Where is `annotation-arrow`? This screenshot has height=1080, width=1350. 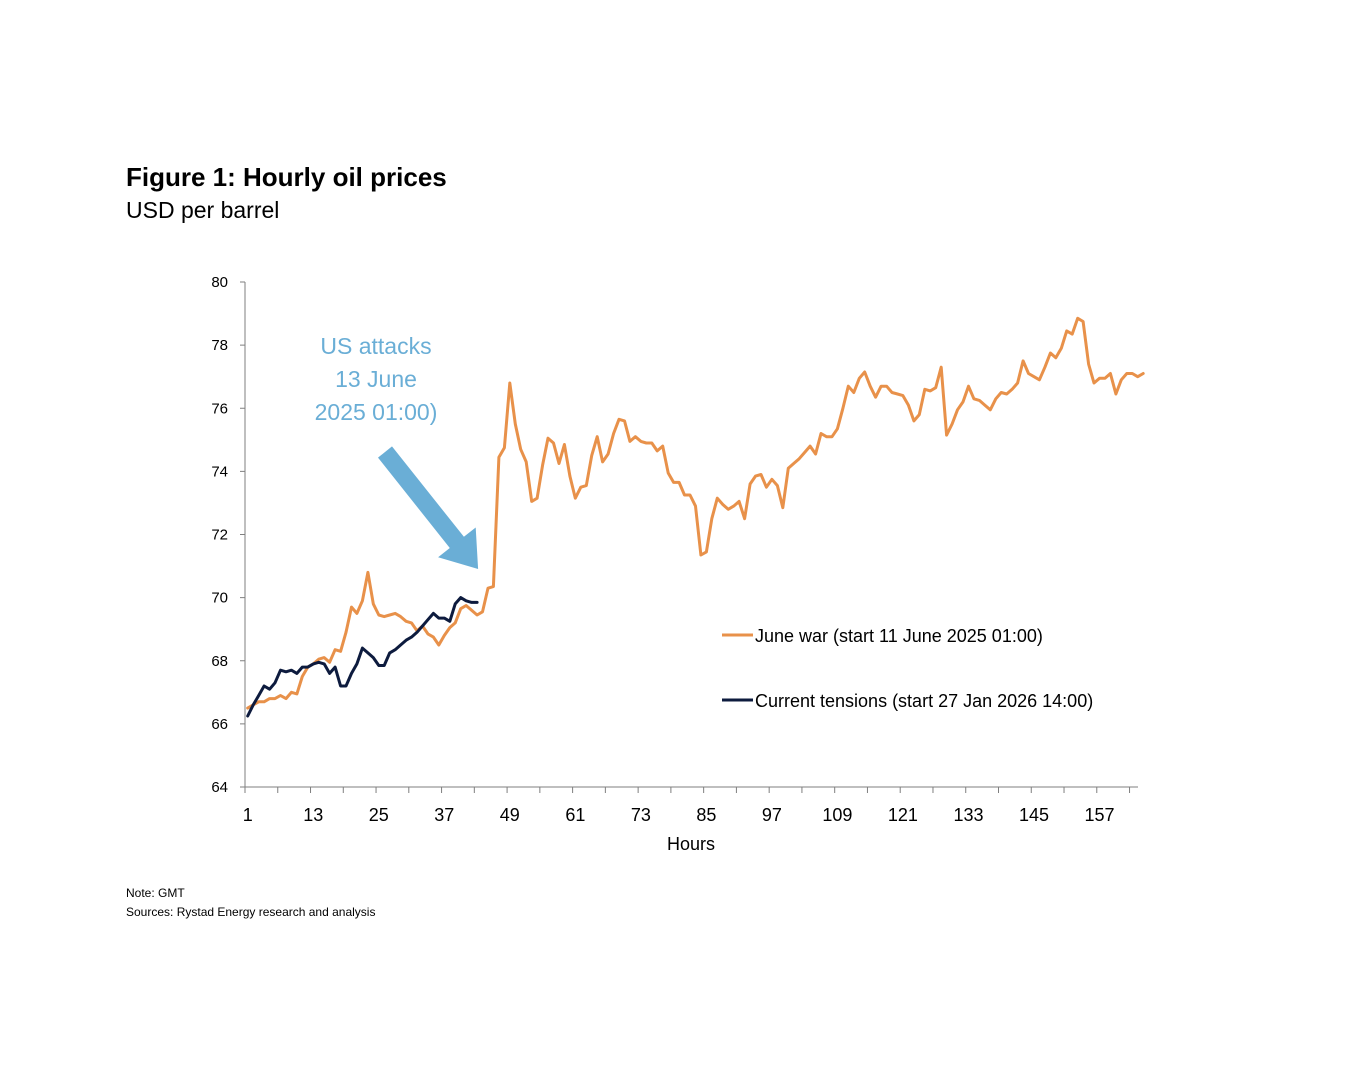 annotation-arrow is located at coordinates (428, 507).